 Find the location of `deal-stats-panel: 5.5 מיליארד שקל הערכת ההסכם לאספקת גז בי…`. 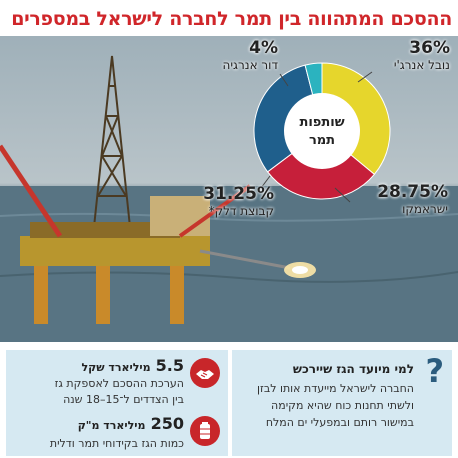

deal-stats-panel: 5.5 מיליארד שקל הערכת ההסכם לאספקת גז בי… is located at coordinates (117, 403).